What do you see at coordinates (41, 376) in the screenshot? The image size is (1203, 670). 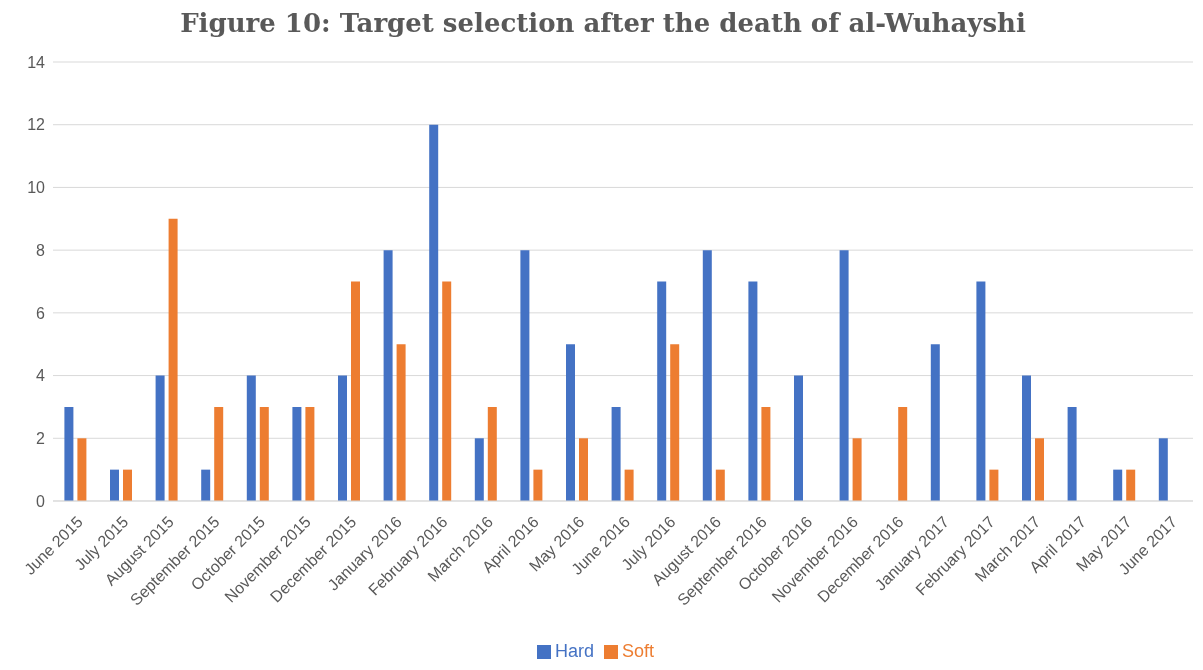 I see `y-tick-label: 4` at bounding box center [41, 376].